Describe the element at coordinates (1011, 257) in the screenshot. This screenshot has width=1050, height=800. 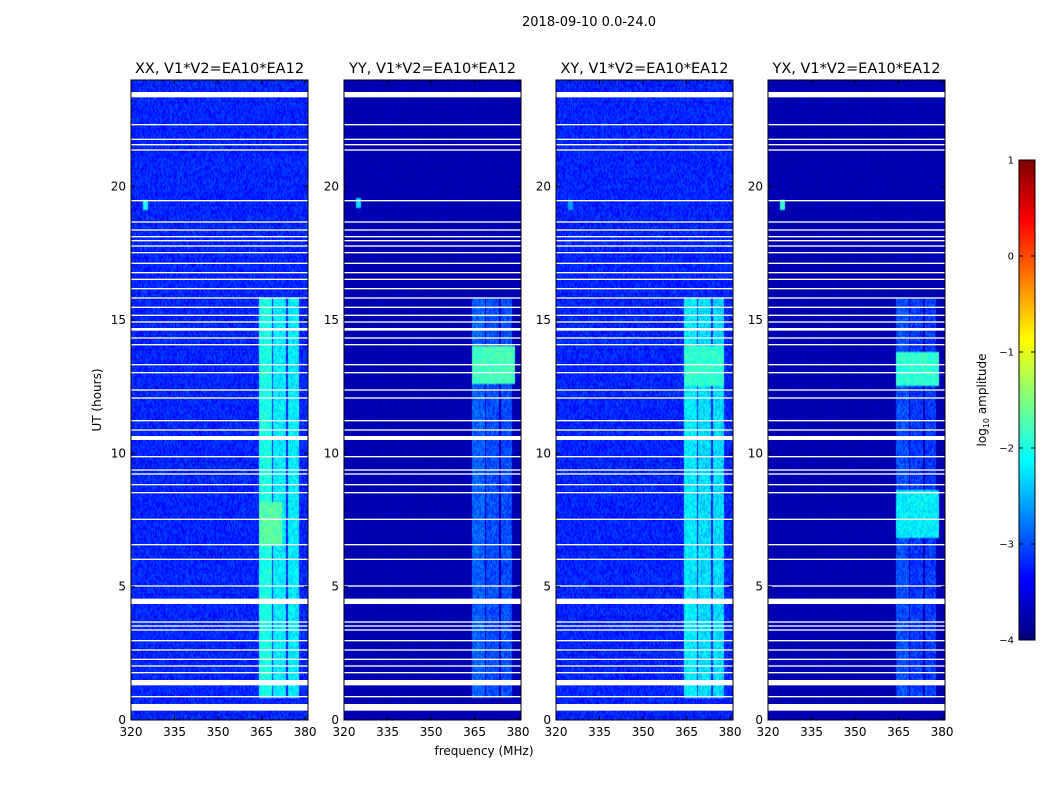
I see `colorbar-tick-label: 0` at that location.